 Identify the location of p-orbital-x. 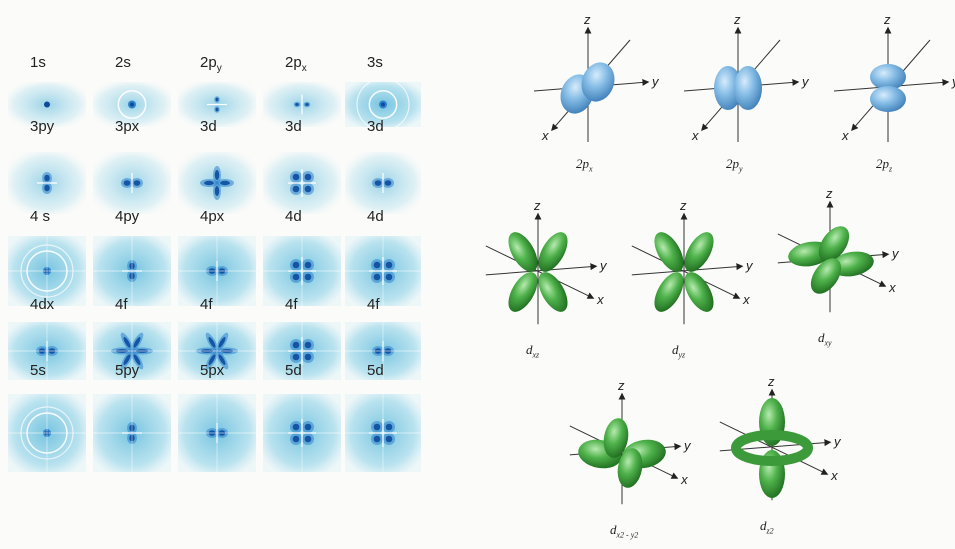
(587, 88).